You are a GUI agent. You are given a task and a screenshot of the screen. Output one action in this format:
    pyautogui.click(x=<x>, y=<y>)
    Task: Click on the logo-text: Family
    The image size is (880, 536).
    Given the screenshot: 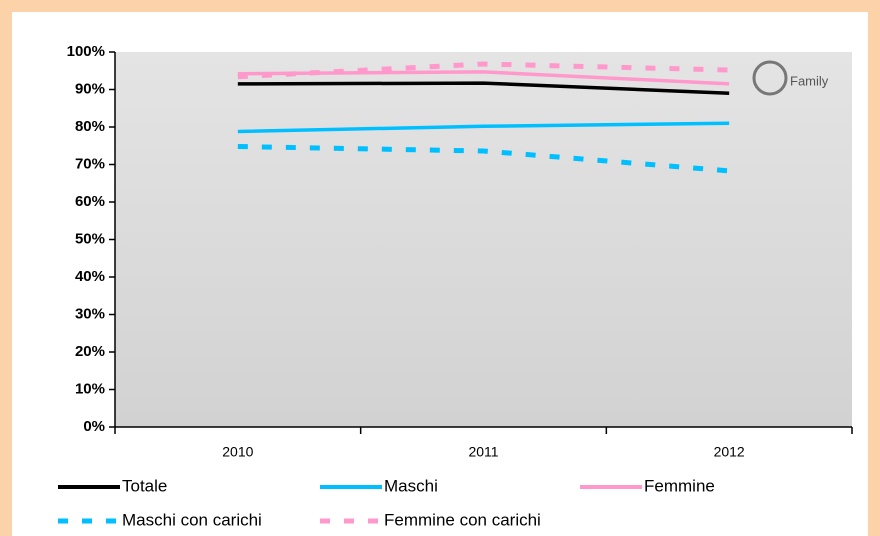 What is the action you would take?
    pyautogui.click(x=809, y=80)
    